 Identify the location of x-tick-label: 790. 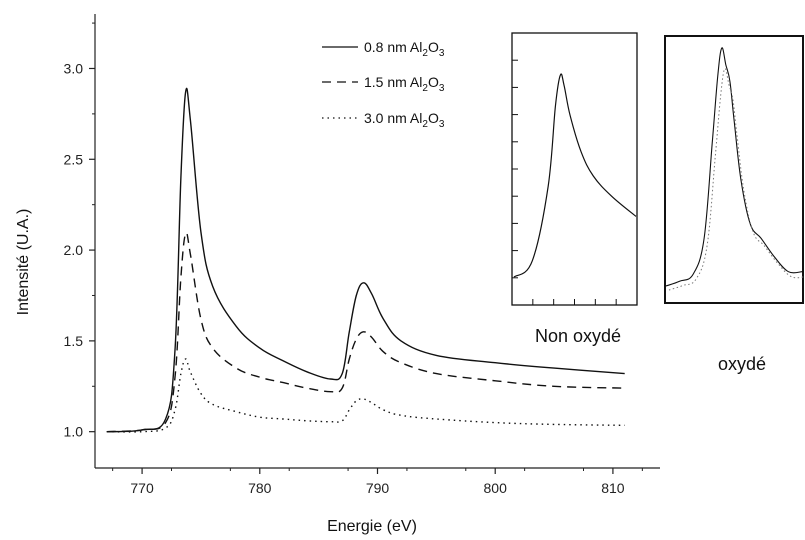
(378, 488).